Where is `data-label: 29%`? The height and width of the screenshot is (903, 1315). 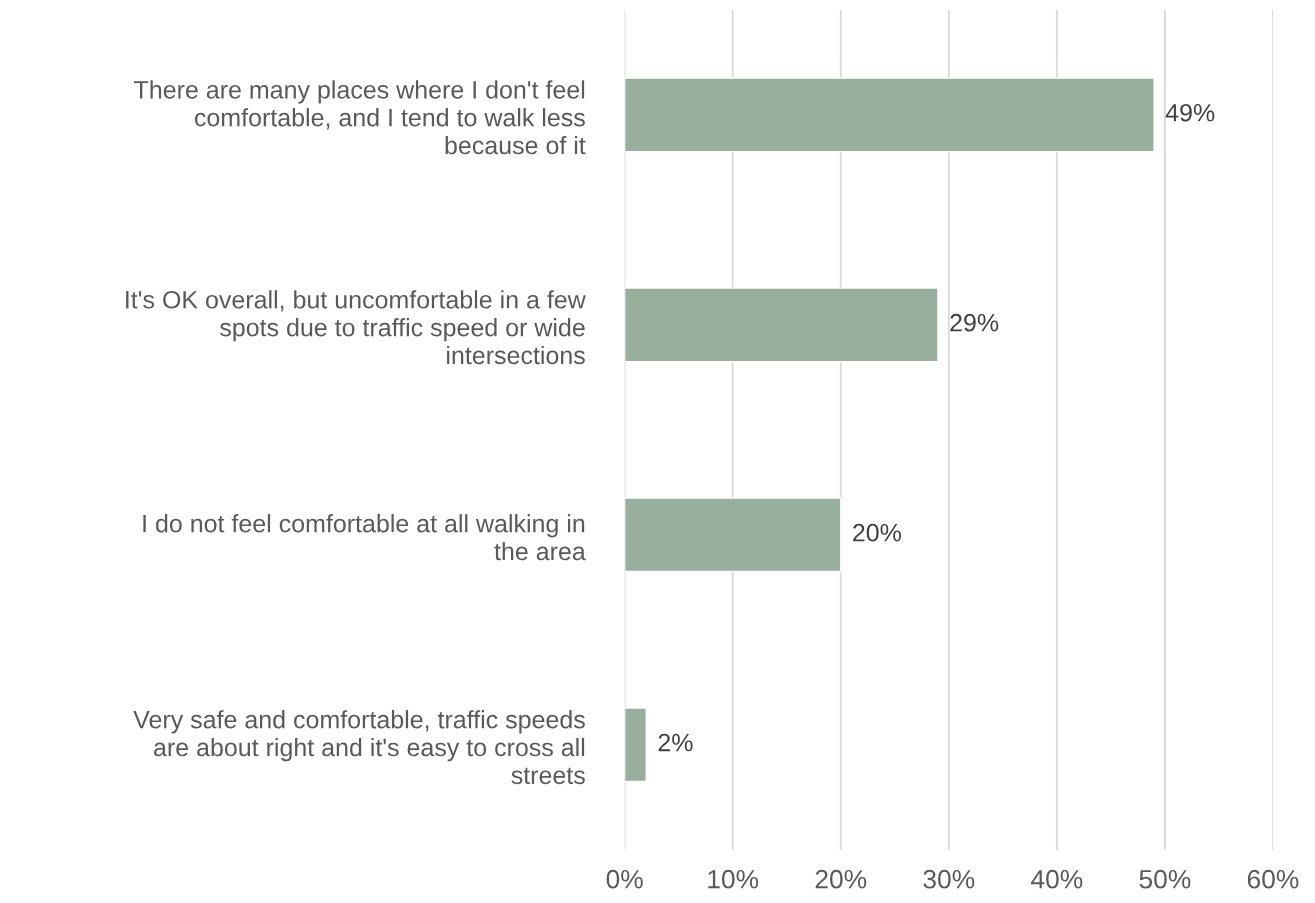
data-label: 29% is located at coordinates (974, 322).